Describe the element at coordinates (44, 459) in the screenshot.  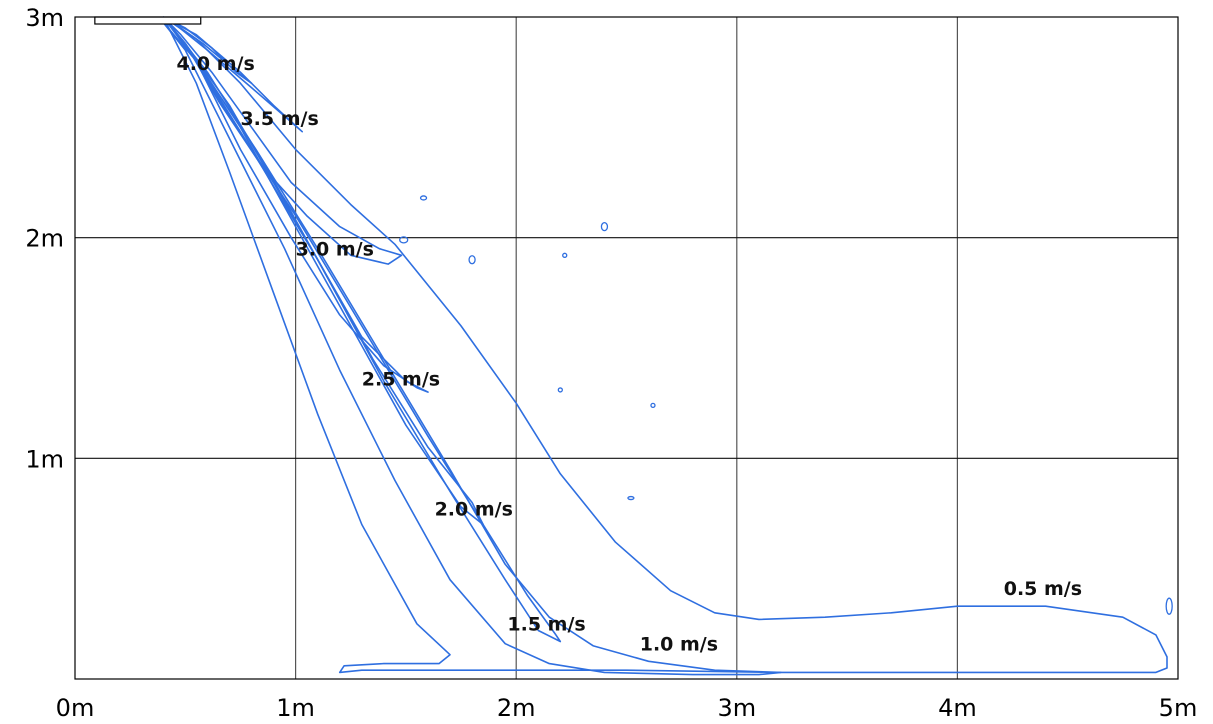
I see `y-tick-label-0: 1m` at that location.